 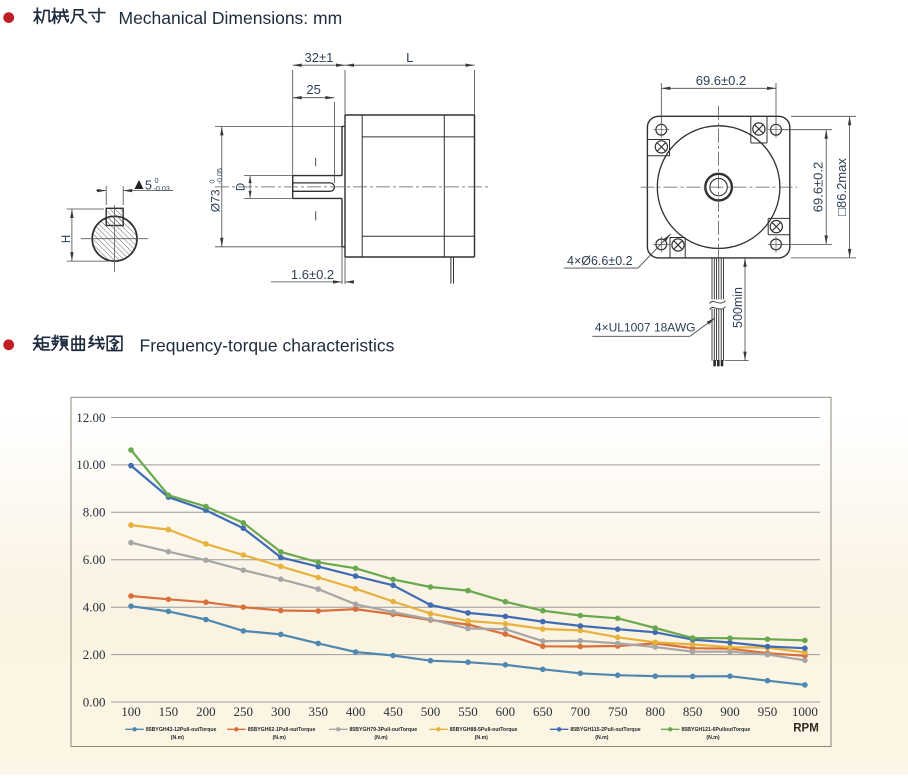 What do you see at coordinates (169, 711) in the screenshot?
I see `svg-text: 150` at bounding box center [169, 711].